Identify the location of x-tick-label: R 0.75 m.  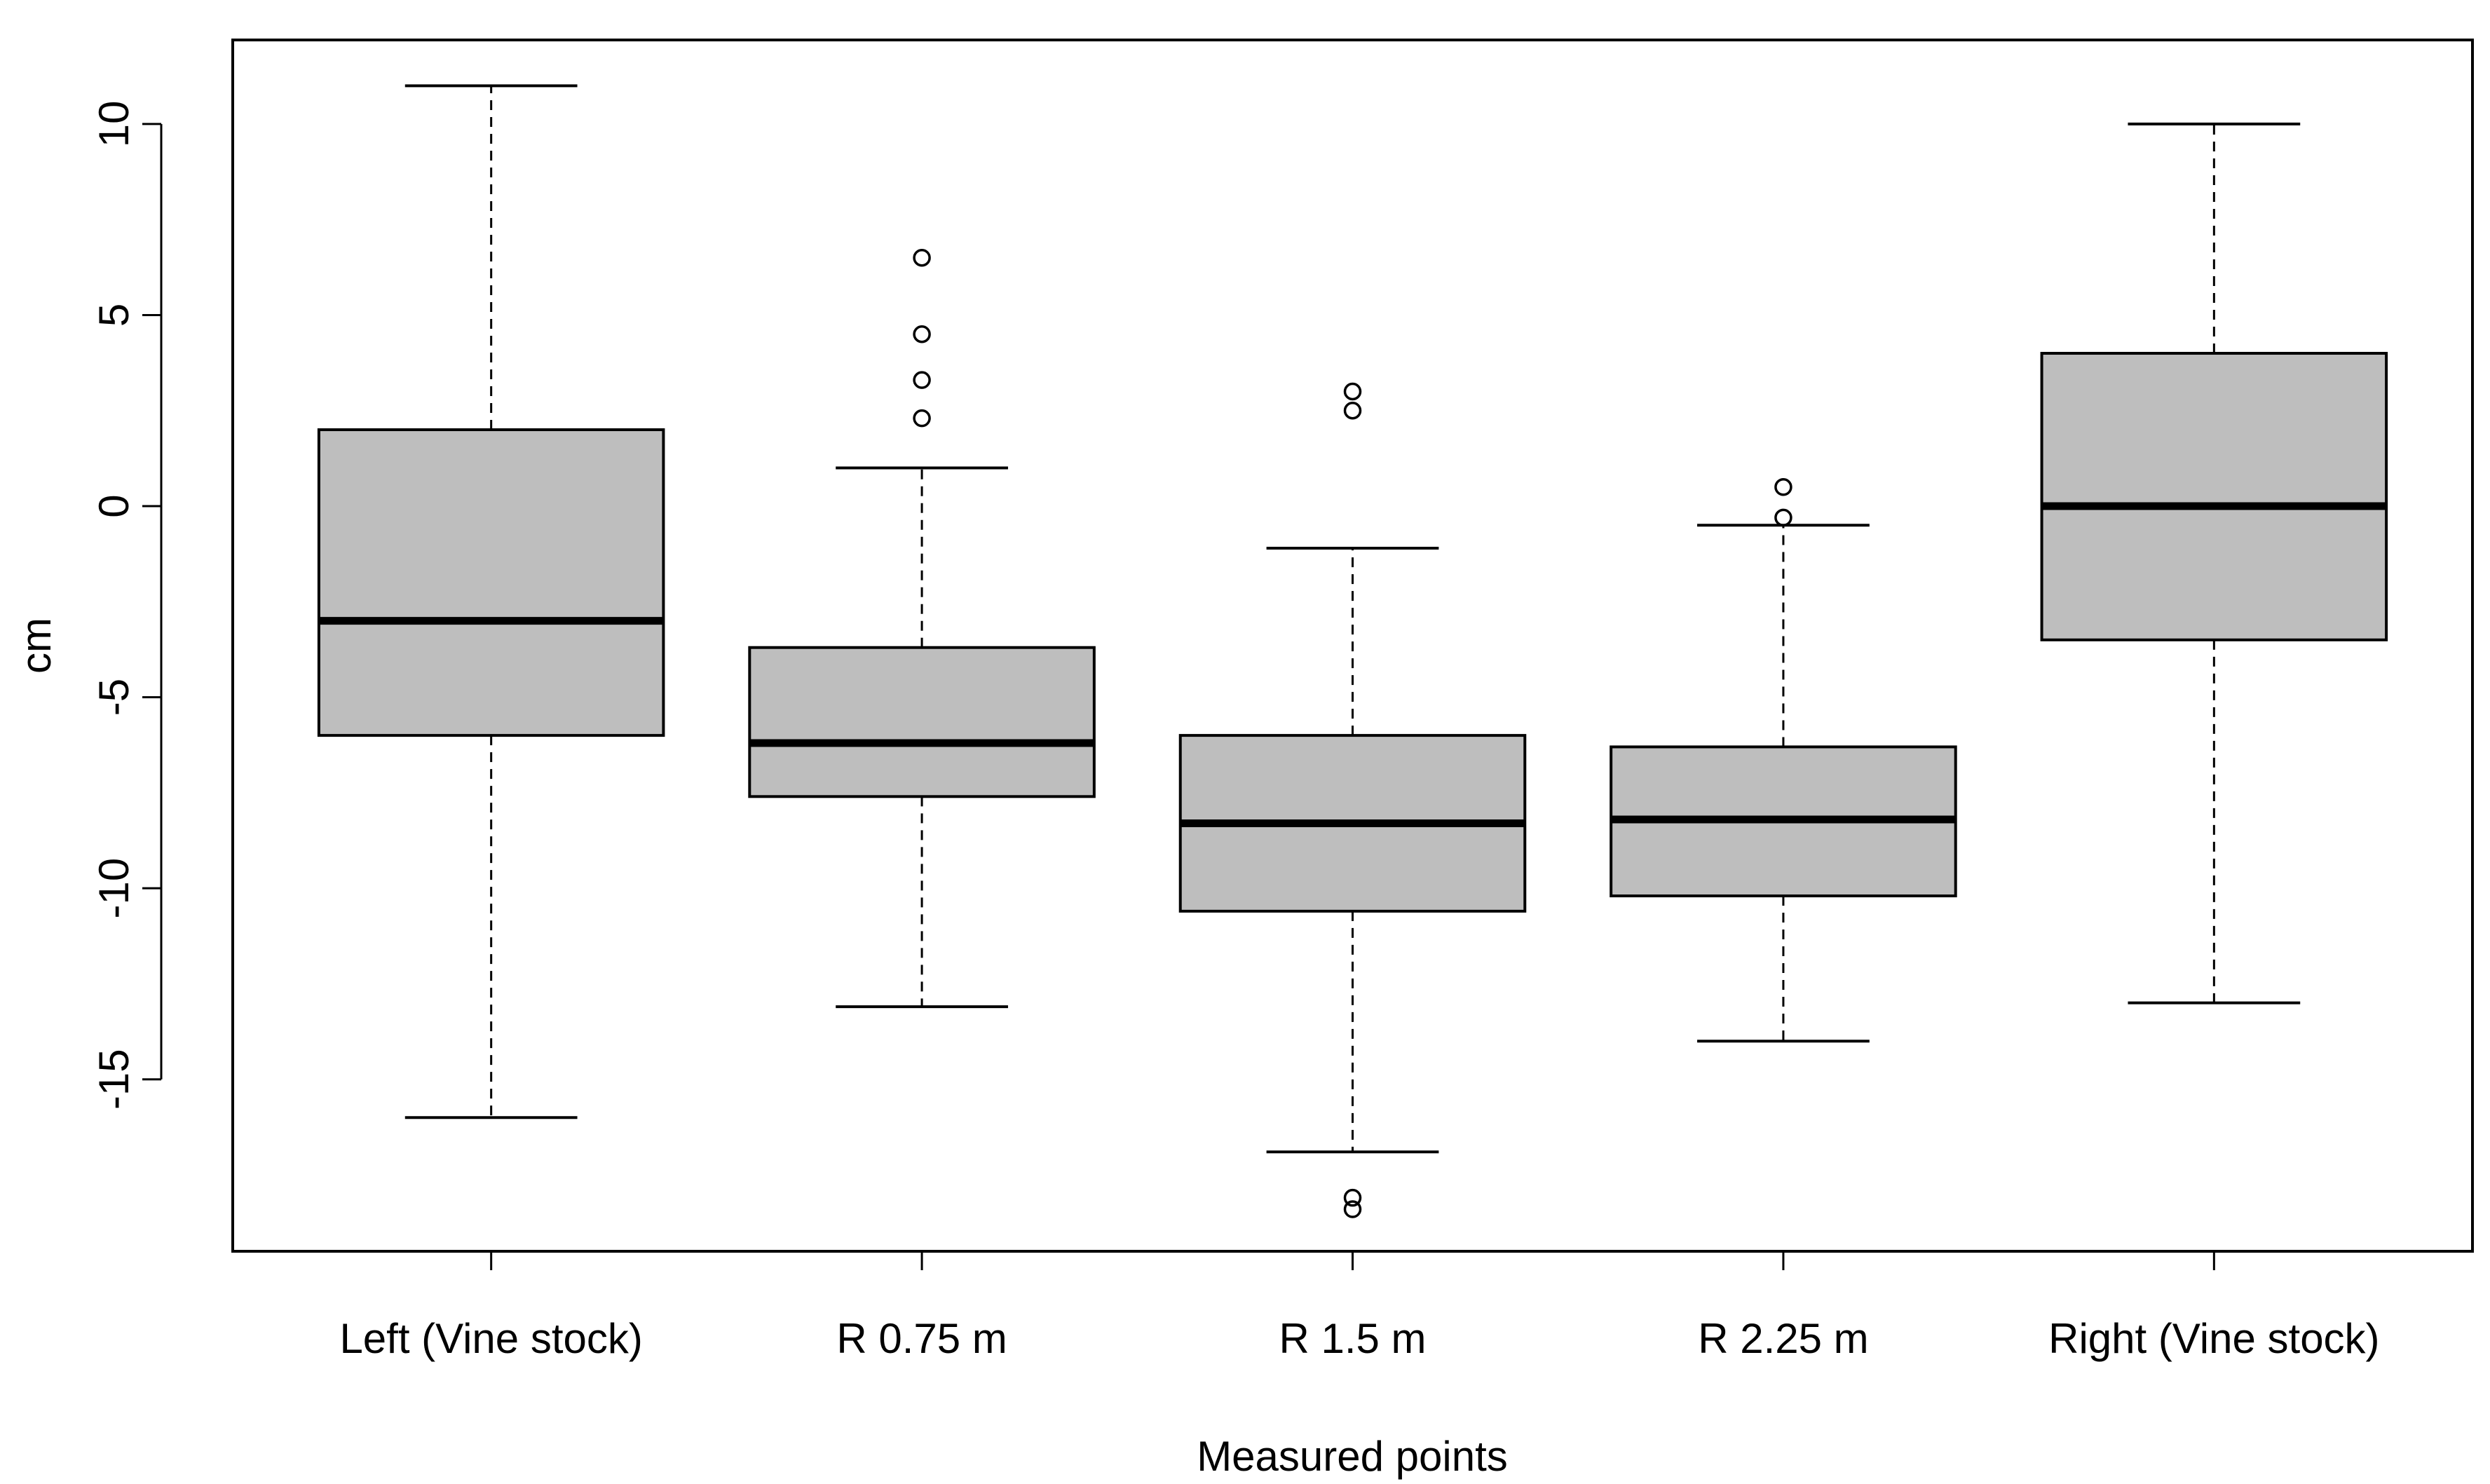
(921, 1338).